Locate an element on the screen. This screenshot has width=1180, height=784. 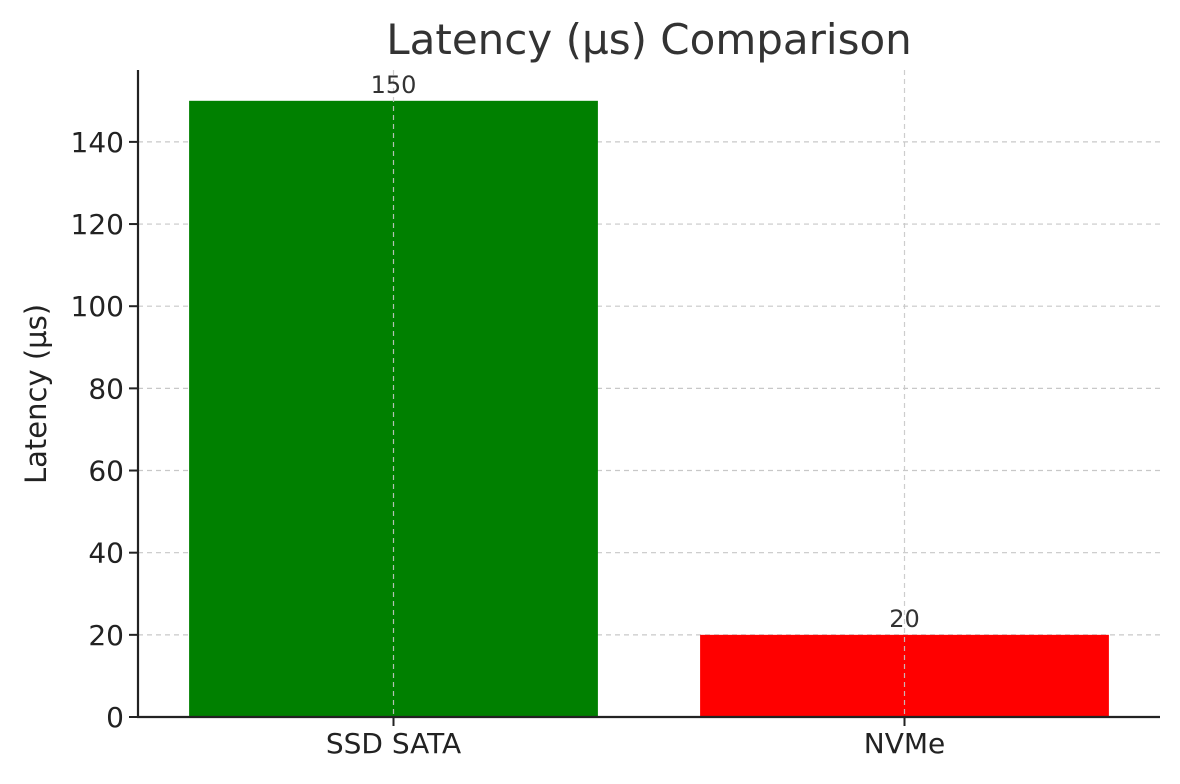
y-tick-label: 40 is located at coordinates (106, 553).